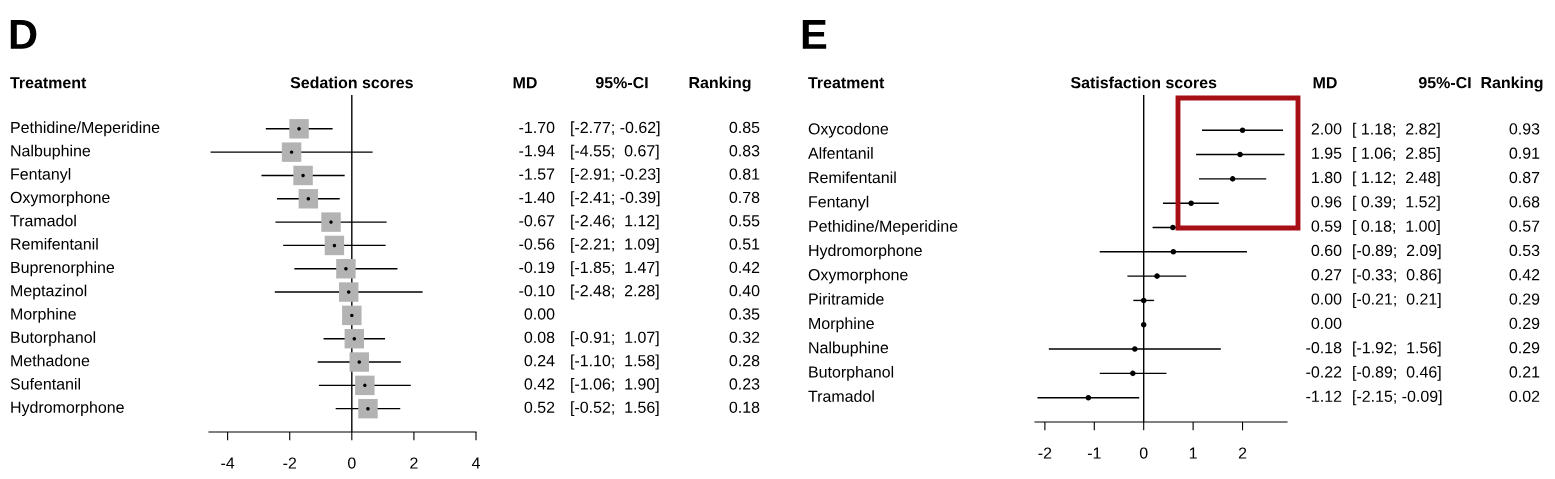 The image size is (1555, 479). What do you see at coordinates (1524, 129) in the screenshot?
I see `text: 0.93` at bounding box center [1524, 129].